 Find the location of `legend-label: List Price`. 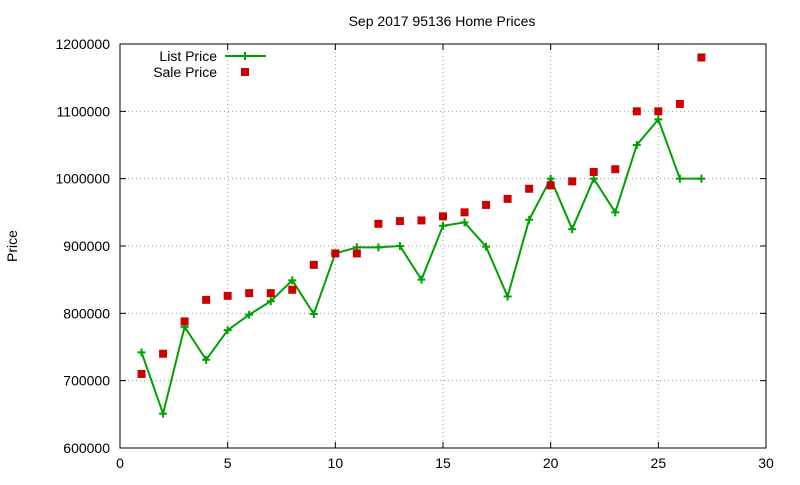

legend-label: List Price is located at coordinates (188, 56).